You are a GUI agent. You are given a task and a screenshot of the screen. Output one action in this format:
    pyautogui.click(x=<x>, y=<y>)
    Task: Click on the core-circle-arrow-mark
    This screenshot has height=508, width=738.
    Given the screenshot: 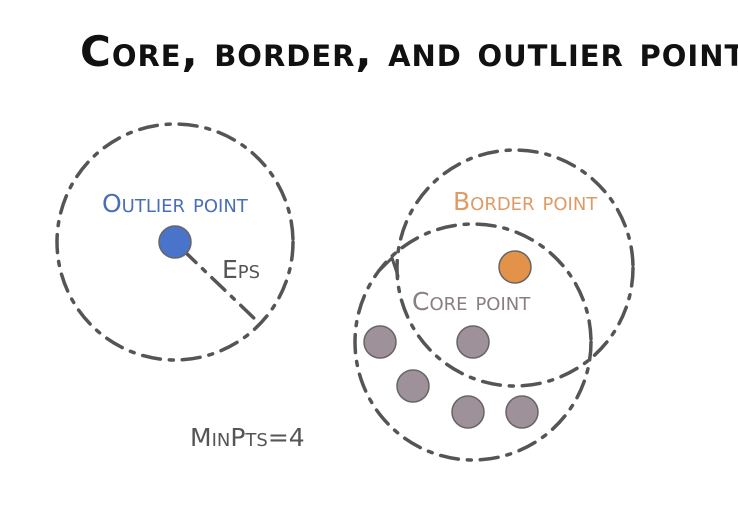 What is the action you would take?
    pyautogui.click(x=389, y=266)
    